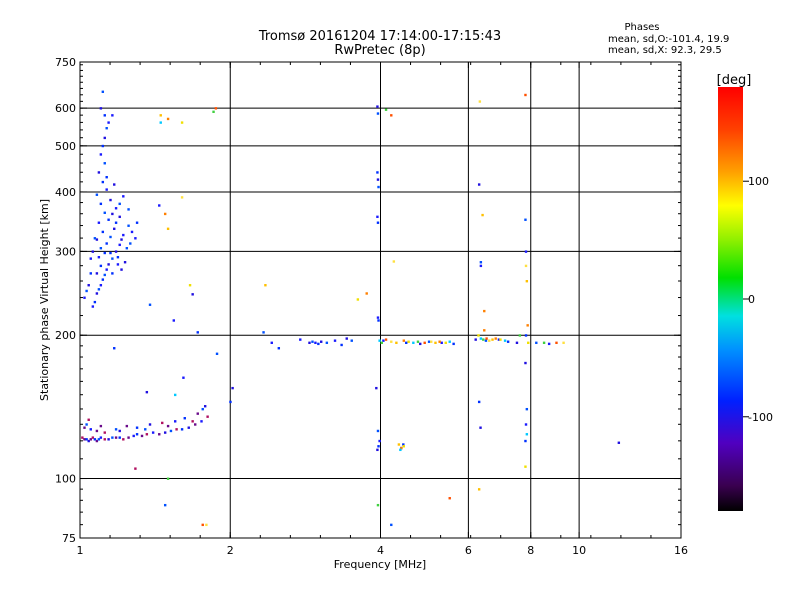 Image resolution: width=800 pixels, height=600 pixels. What do you see at coordinates (734, 80) in the screenshot?
I see `colorbar-label: [deg]` at bounding box center [734, 80].